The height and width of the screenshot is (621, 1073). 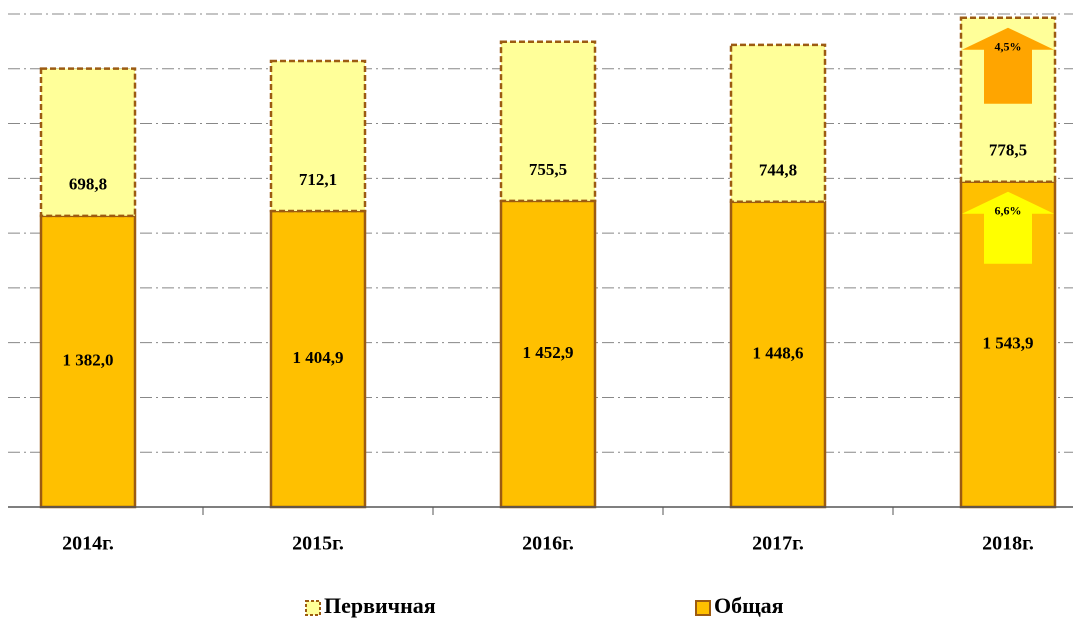 I want to click on value-label: 744,8, so click(x=778, y=170).